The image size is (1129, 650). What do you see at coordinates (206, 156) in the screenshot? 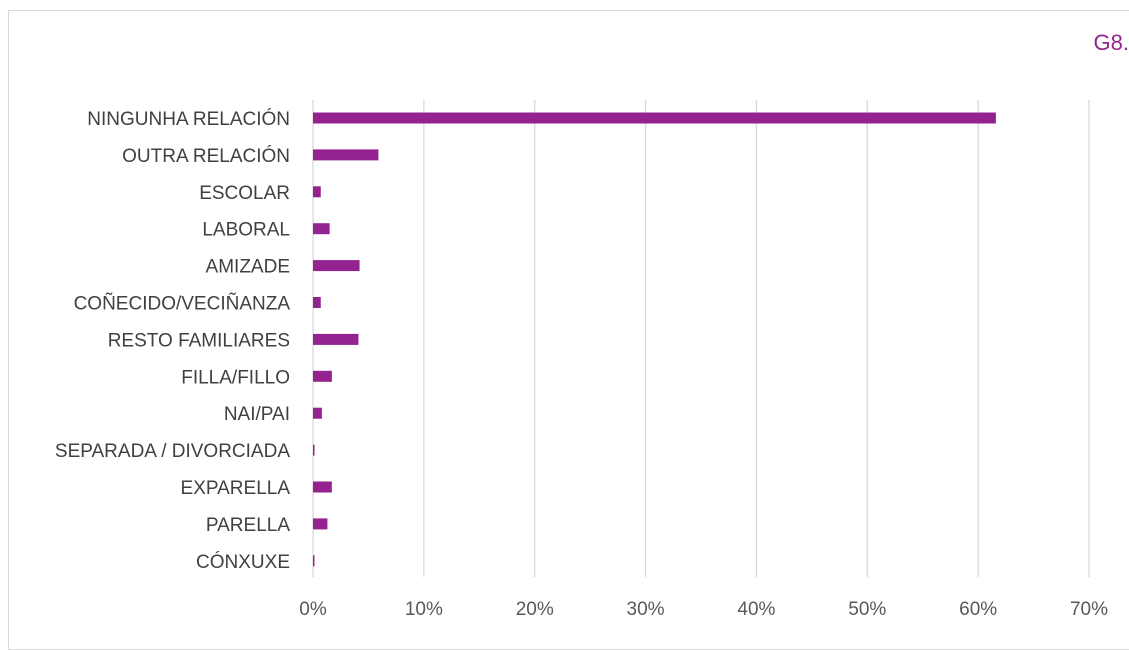
I see `category-label: OUTRA RELACIÓN` at bounding box center [206, 156].